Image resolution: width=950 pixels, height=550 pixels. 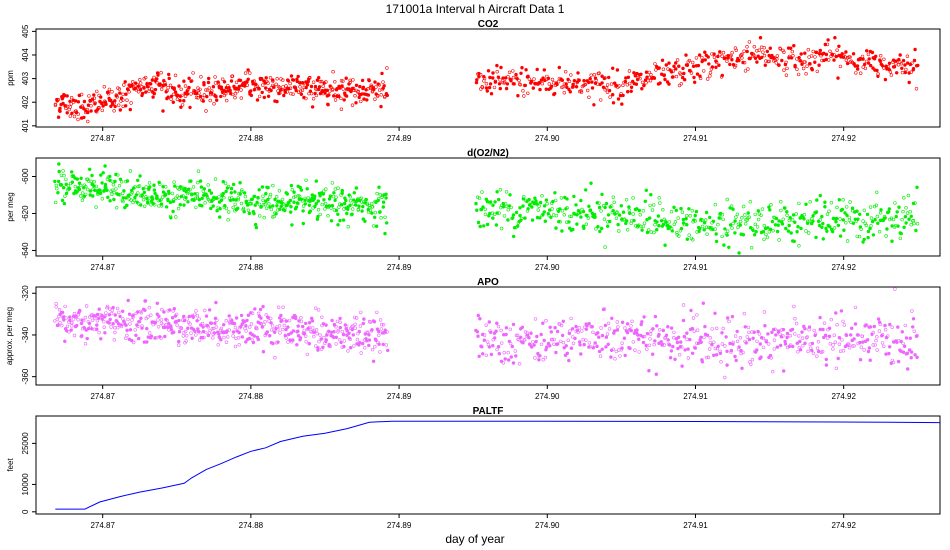 I want to click on x-tick-label: 274.89, so click(x=399, y=138).